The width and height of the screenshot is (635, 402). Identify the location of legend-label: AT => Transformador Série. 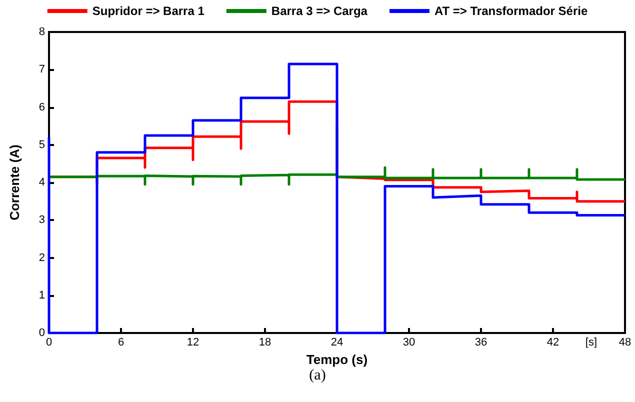
(511, 11).